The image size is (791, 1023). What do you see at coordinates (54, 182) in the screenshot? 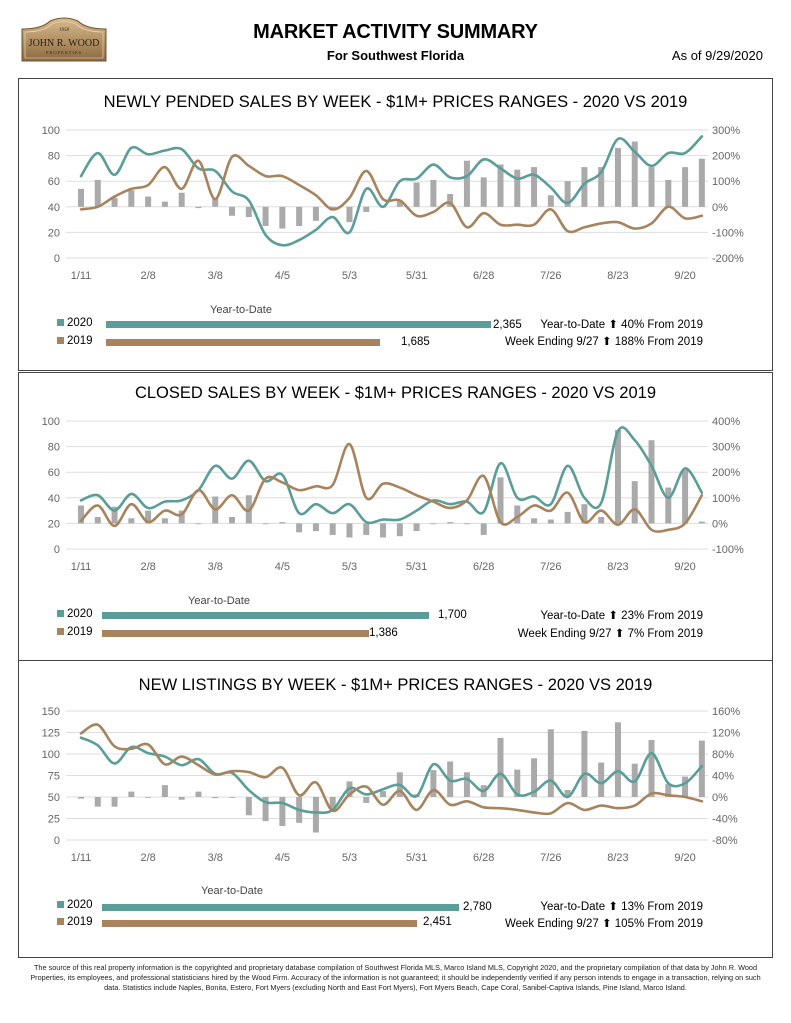
I see `y-tick-label: 60` at bounding box center [54, 182].